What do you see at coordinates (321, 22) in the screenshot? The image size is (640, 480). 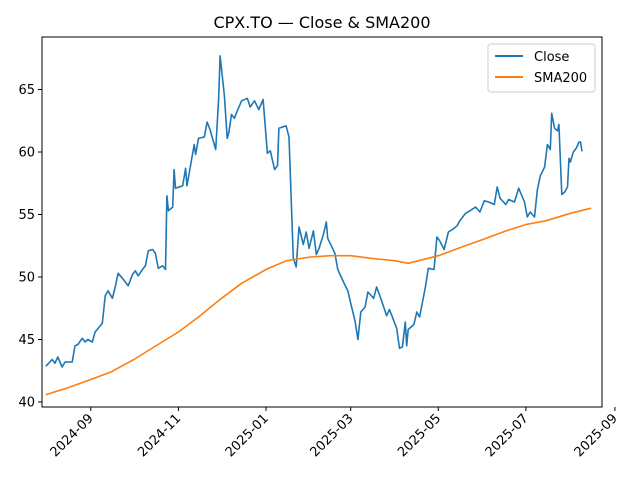 I see `chart-title: CPX.TO — Close & SMA200` at bounding box center [321, 22].